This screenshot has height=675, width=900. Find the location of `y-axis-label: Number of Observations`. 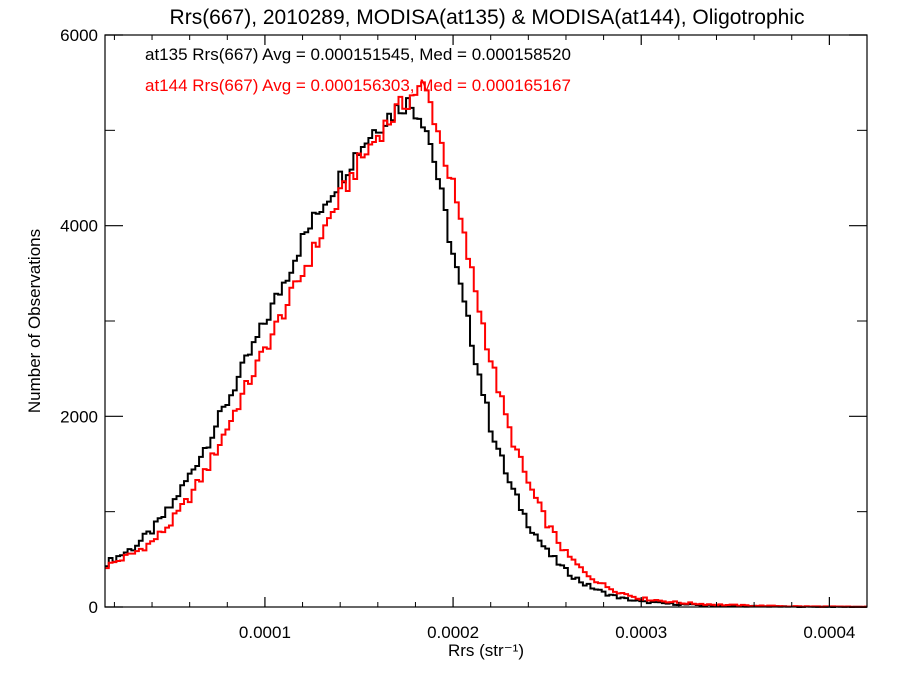

y-axis-label: Number of Observations is located at coordinates (34, 321).